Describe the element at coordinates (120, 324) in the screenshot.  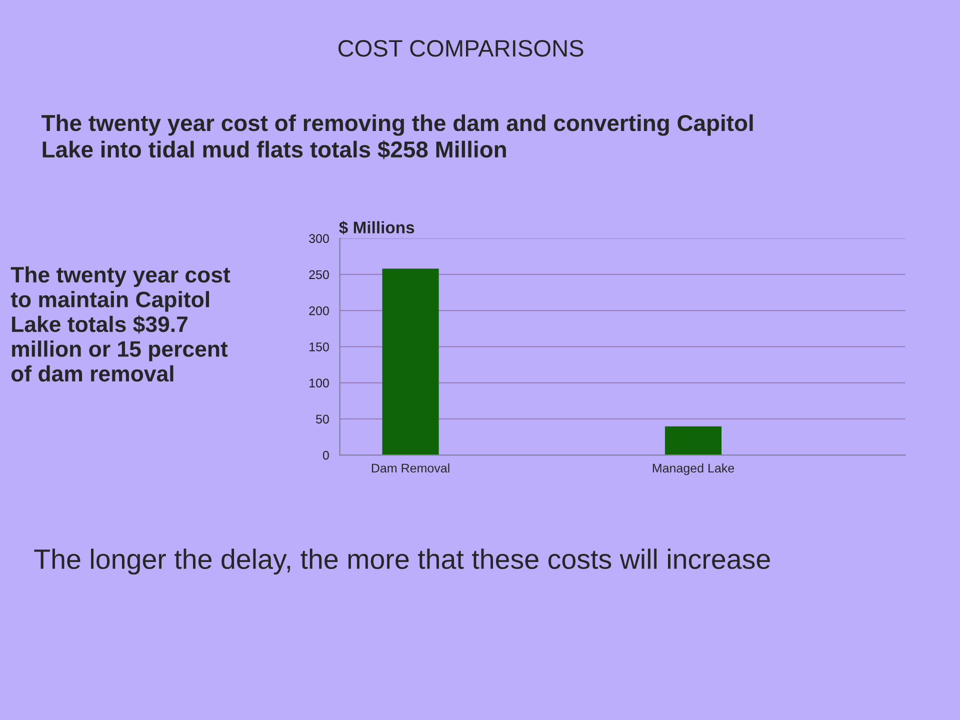
I see `text: The twenty year cost to maintain Capitol Lake totals $39.7 million or 15 percent of dam removal` at that location.